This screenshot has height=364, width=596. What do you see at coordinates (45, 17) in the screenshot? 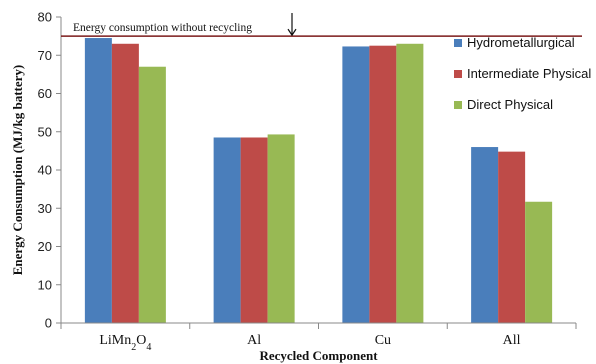
I see `y-tick-label: 80` at bounding box center [45, 17].